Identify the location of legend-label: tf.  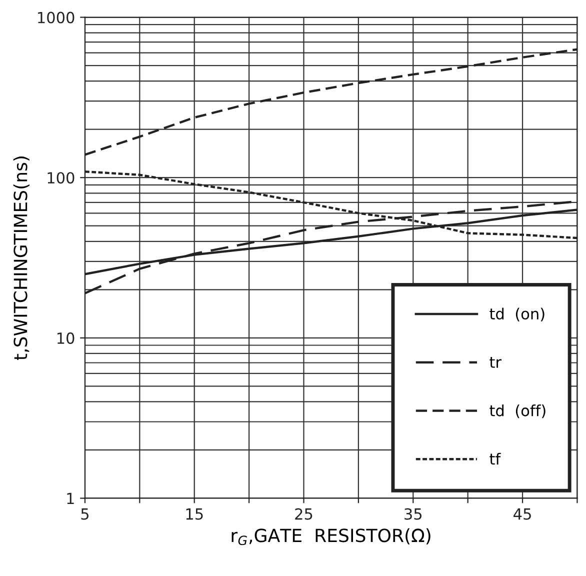
(495, 458).